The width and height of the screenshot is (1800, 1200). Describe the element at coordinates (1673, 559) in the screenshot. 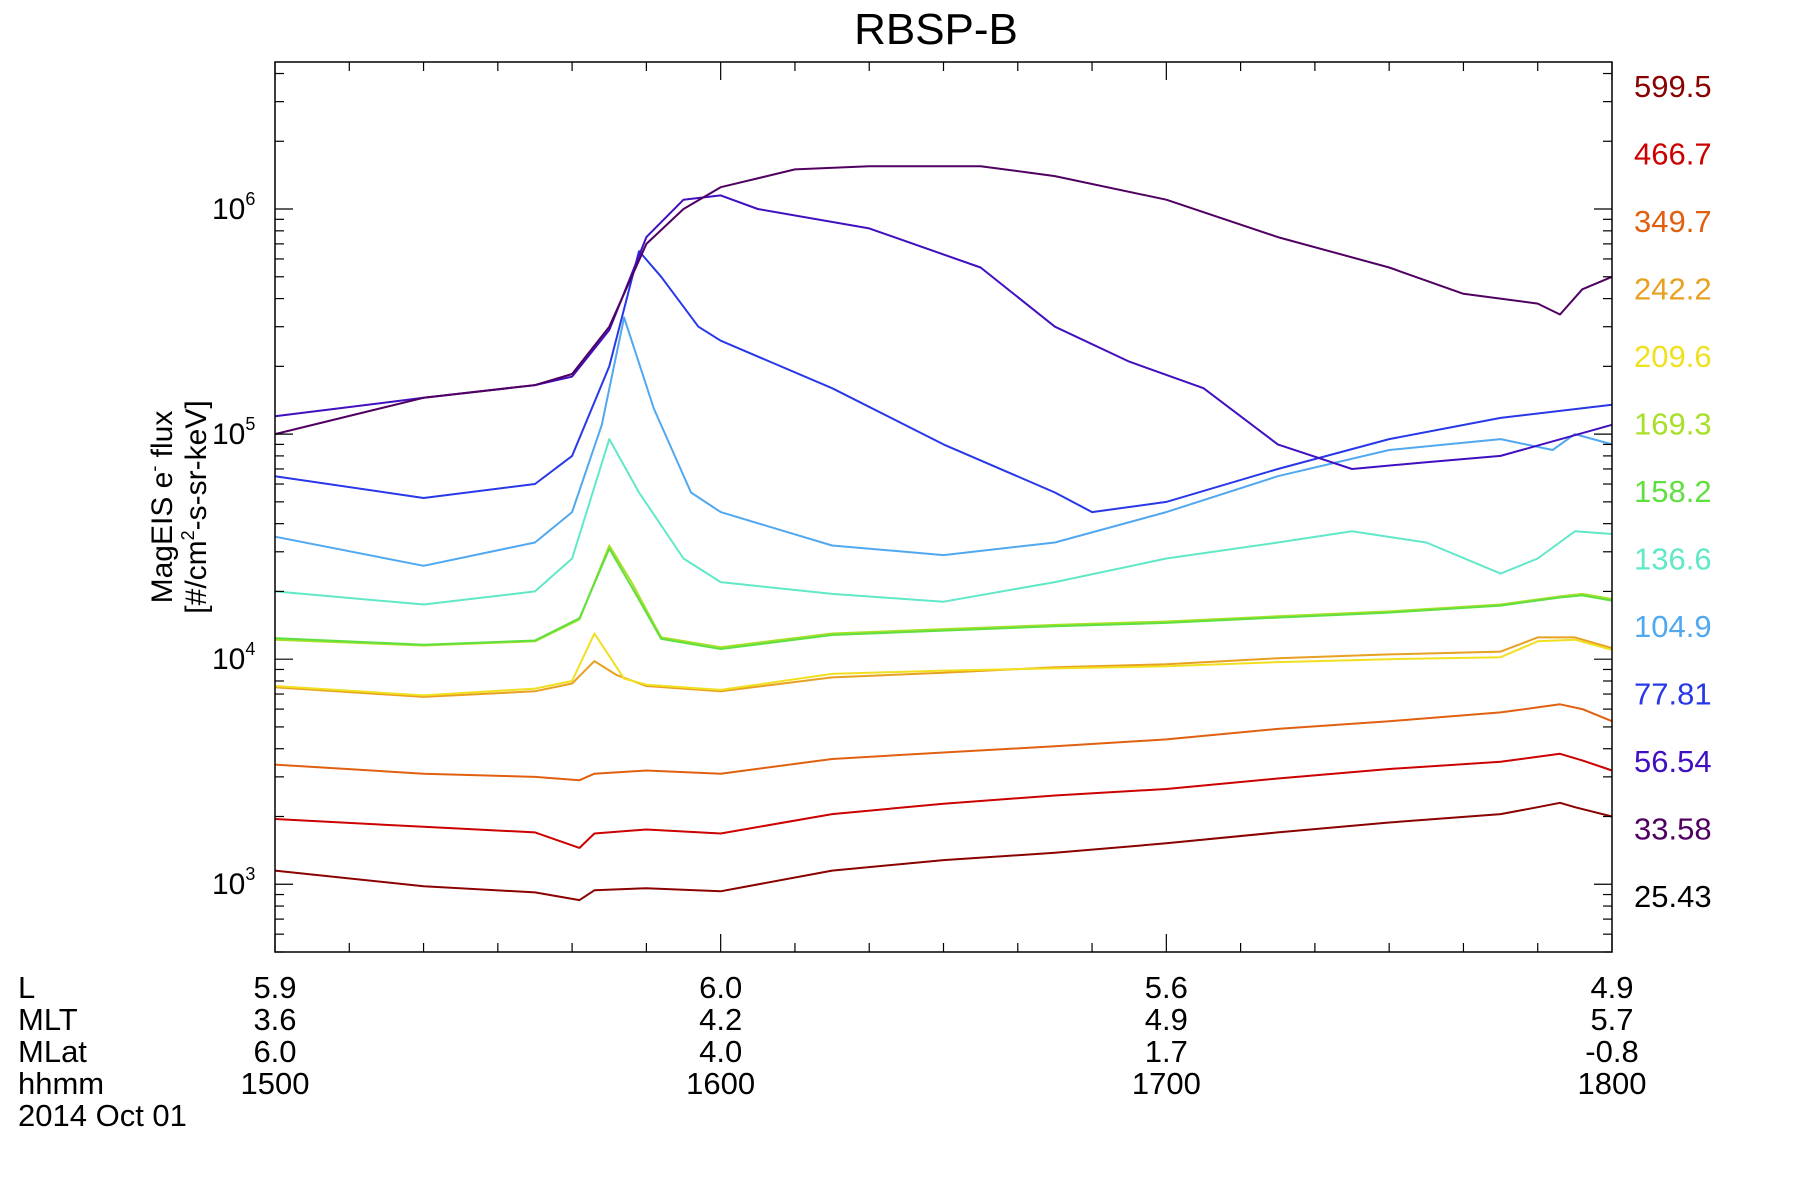

I see `legend-entry: 136.6` at that location.